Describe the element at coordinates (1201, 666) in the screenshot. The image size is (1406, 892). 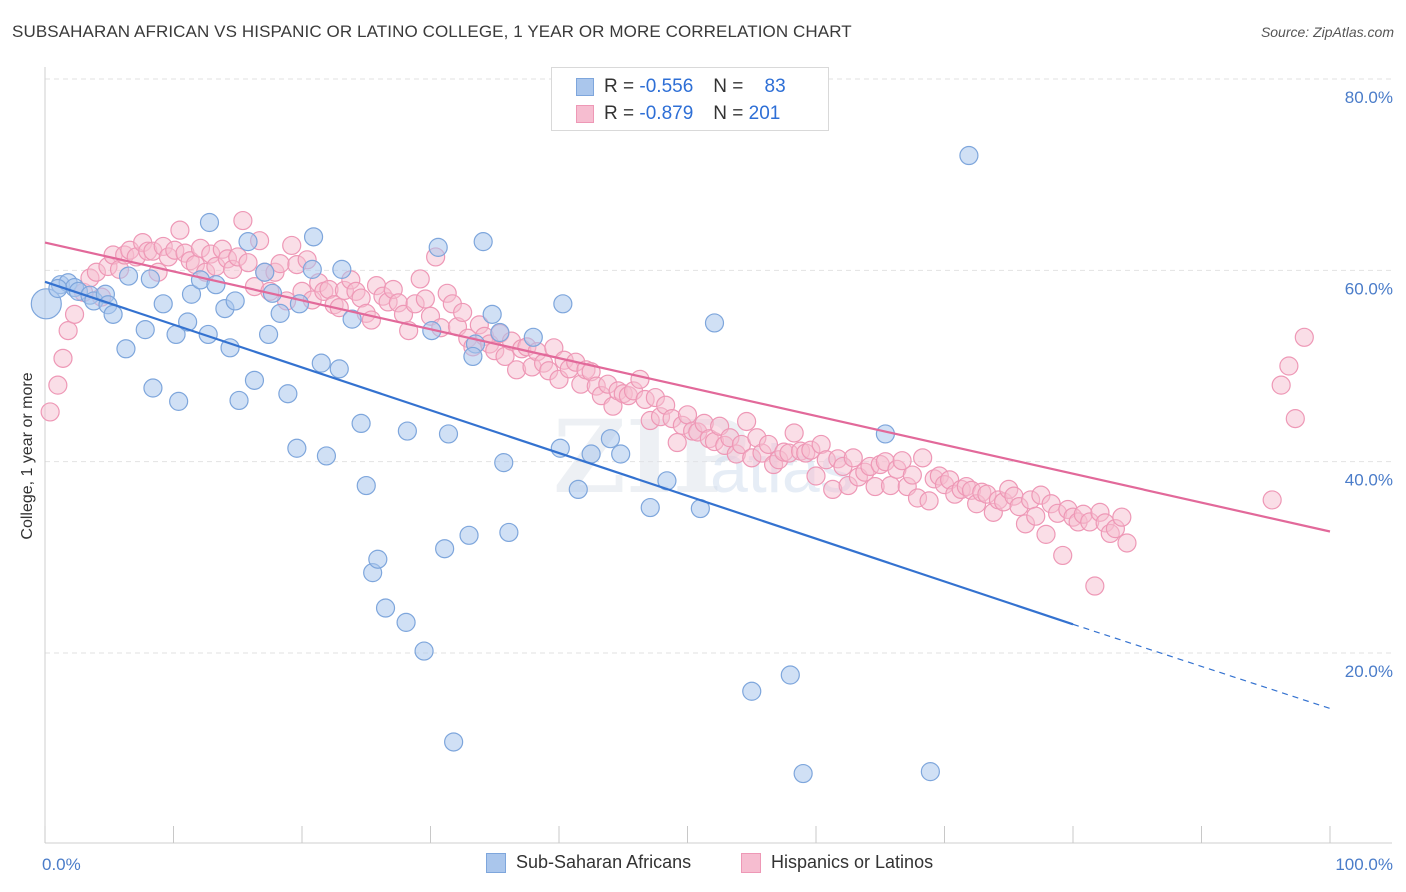
I see `trend-line-subsaharan-extension` at that location.